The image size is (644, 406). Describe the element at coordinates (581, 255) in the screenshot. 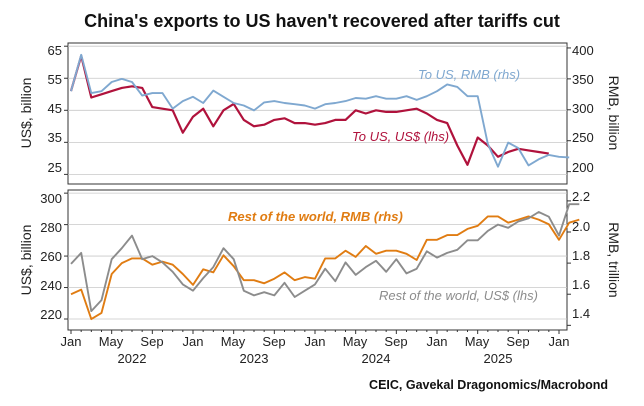

I see `bottom-right-tick: 1.8` at that location.